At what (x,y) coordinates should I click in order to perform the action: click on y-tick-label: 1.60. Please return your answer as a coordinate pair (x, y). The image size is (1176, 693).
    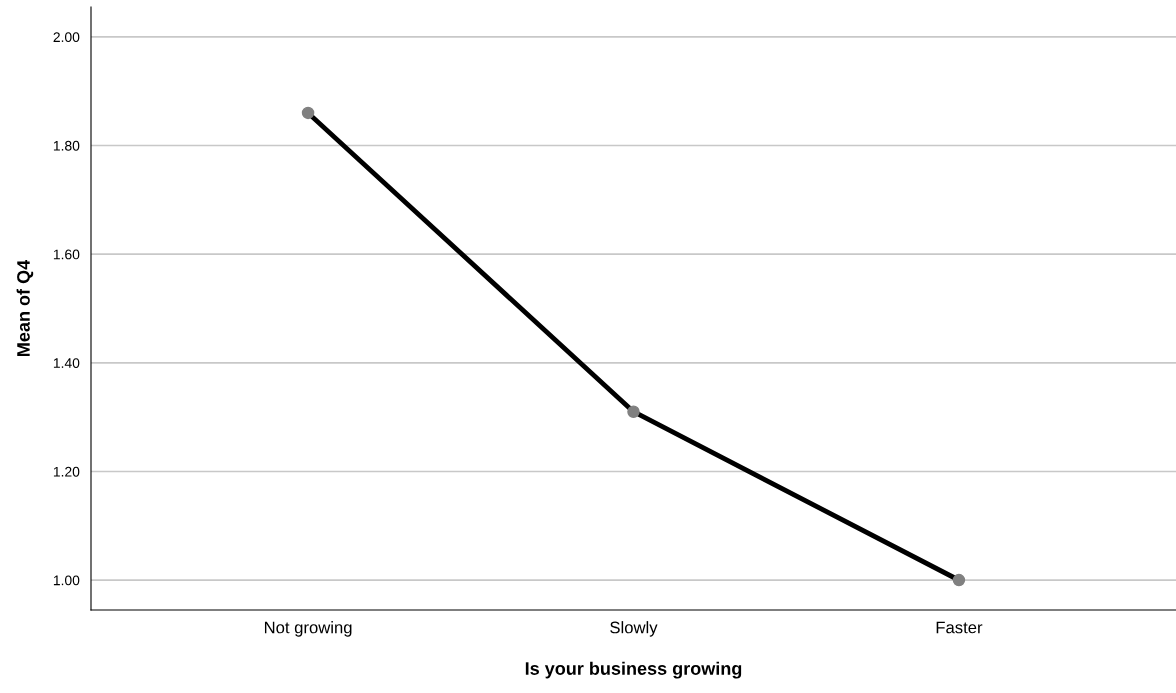
    Looking at the image, I should click on (66, 254).